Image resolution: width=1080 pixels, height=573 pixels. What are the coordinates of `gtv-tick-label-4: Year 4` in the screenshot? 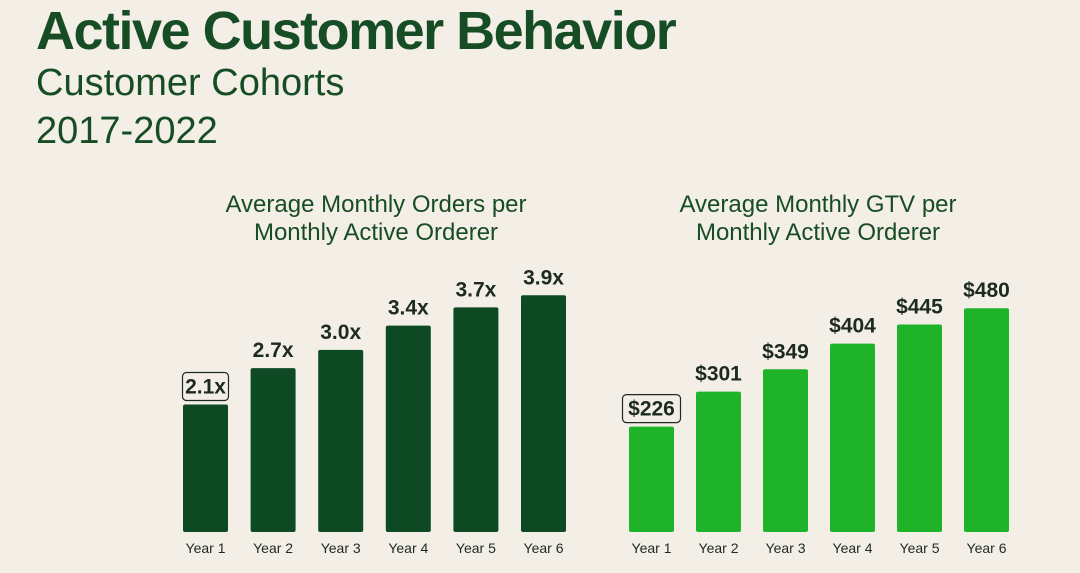 It's located at (853, 548).